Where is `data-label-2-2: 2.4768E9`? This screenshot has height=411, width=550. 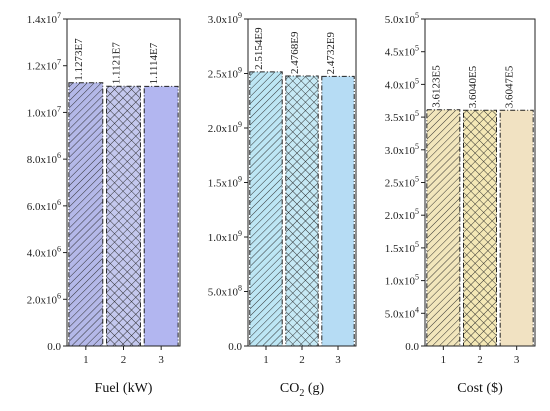 data-label-2-2: 2.4768E9 is located at coordinates (295, 52).